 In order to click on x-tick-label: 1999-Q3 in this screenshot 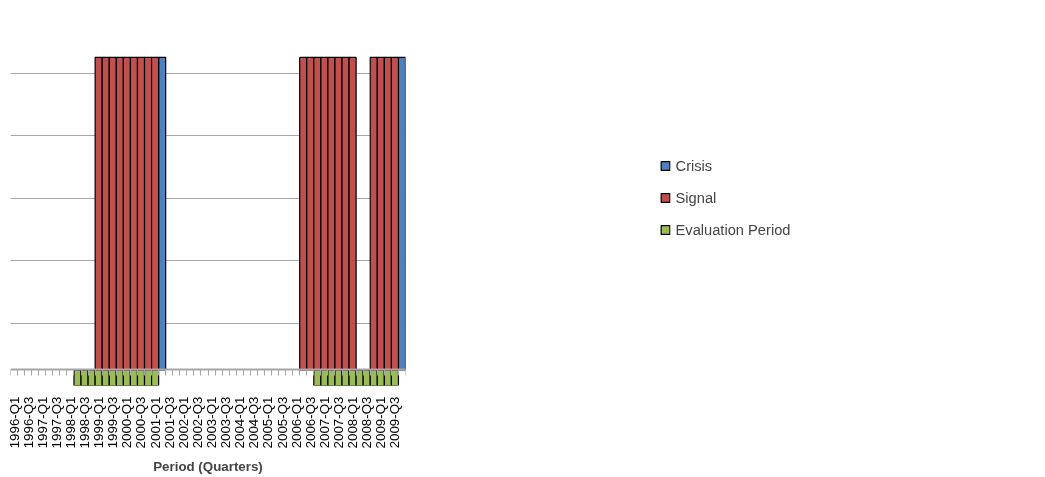, I will do `click(113, 422)`.